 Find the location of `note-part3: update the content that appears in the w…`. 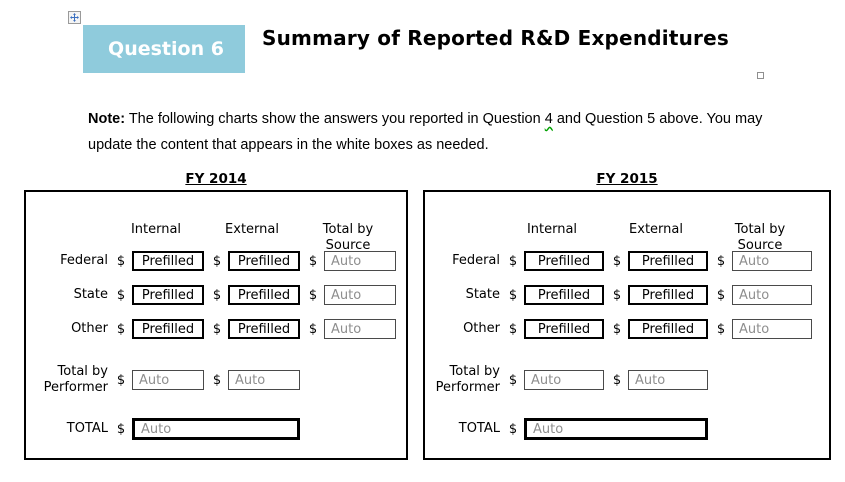

note-part3: update the content that appears in the w… is located at coordinates (288, 145).